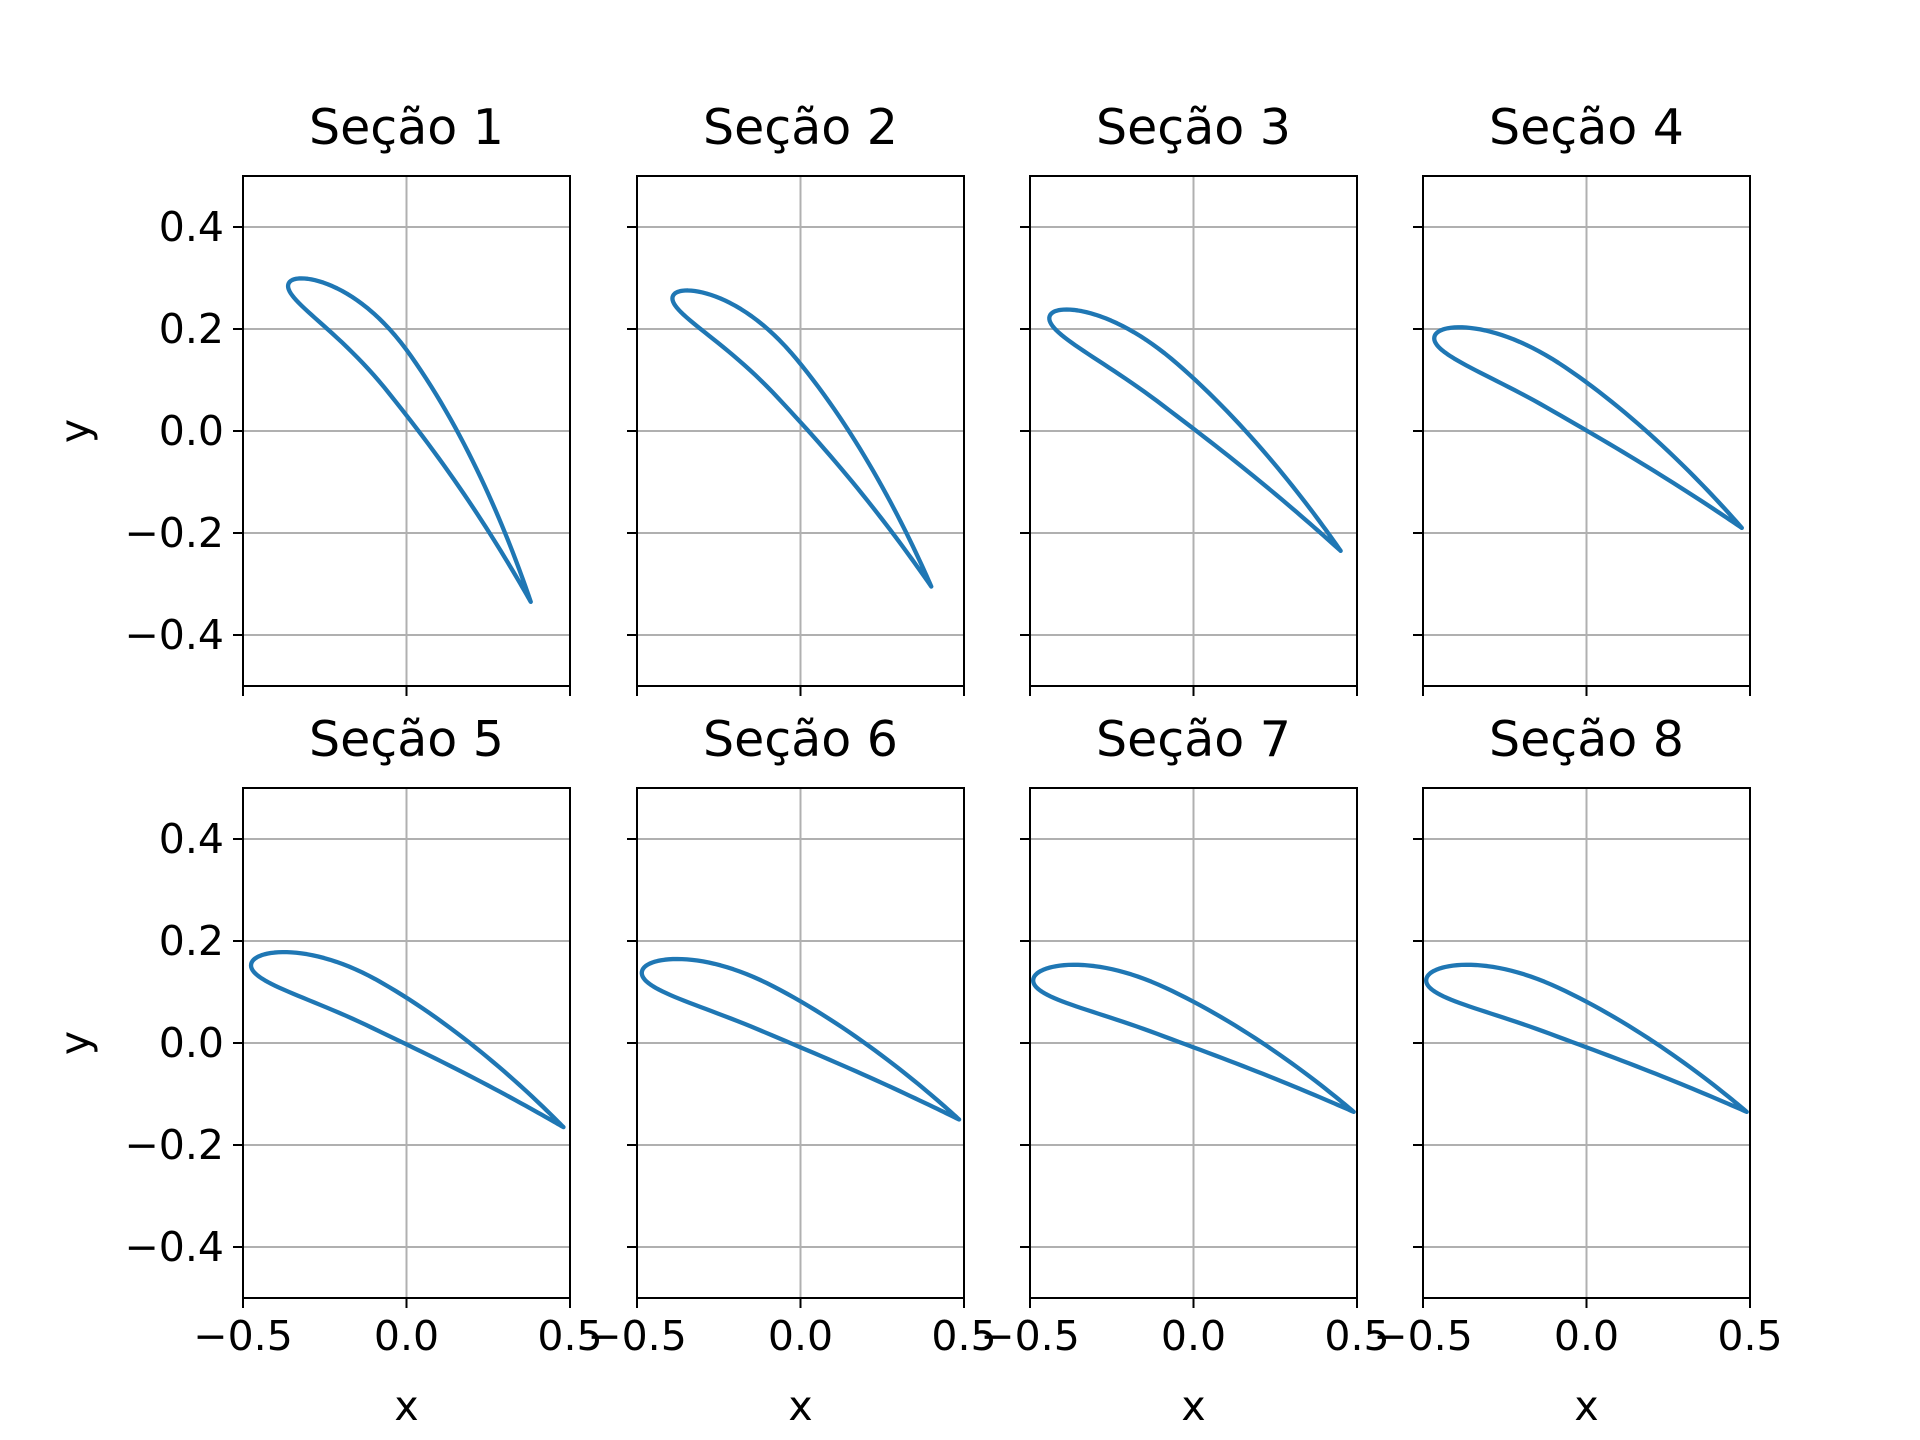  What do you see at coordinates (406, 1406) in the screenshot?
I see `panel-5-x-axis-title: x` at bounding box center [406, 1406].